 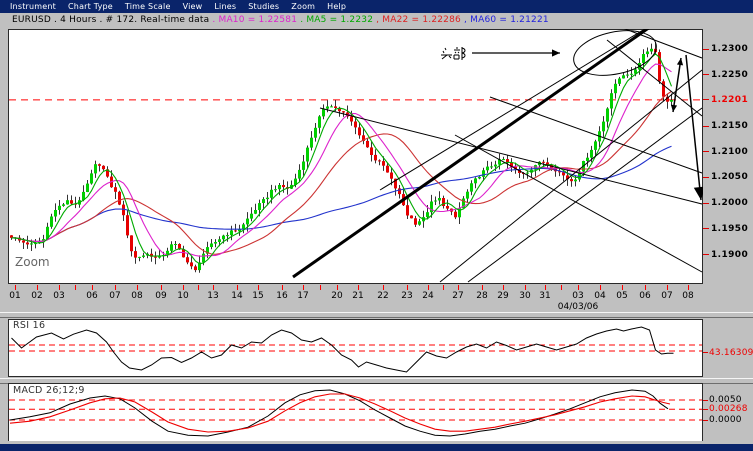 I want to click on x-axis-label: 02, so click(x=37, y=296).